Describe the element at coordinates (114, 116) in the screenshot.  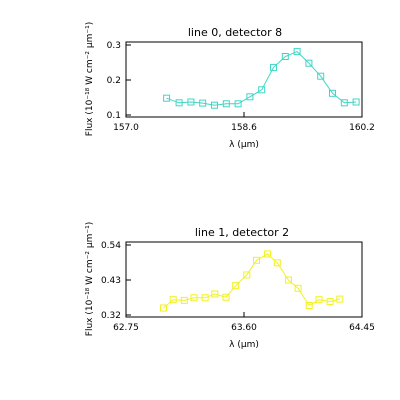
I see `y-tick-label: 0.1` at that location.